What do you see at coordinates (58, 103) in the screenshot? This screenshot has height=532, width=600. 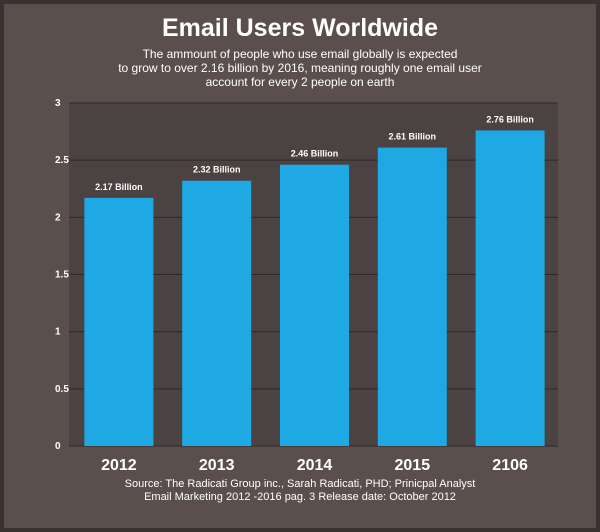 I see `y-tick-label: 3` at bounding box center [58, 103].